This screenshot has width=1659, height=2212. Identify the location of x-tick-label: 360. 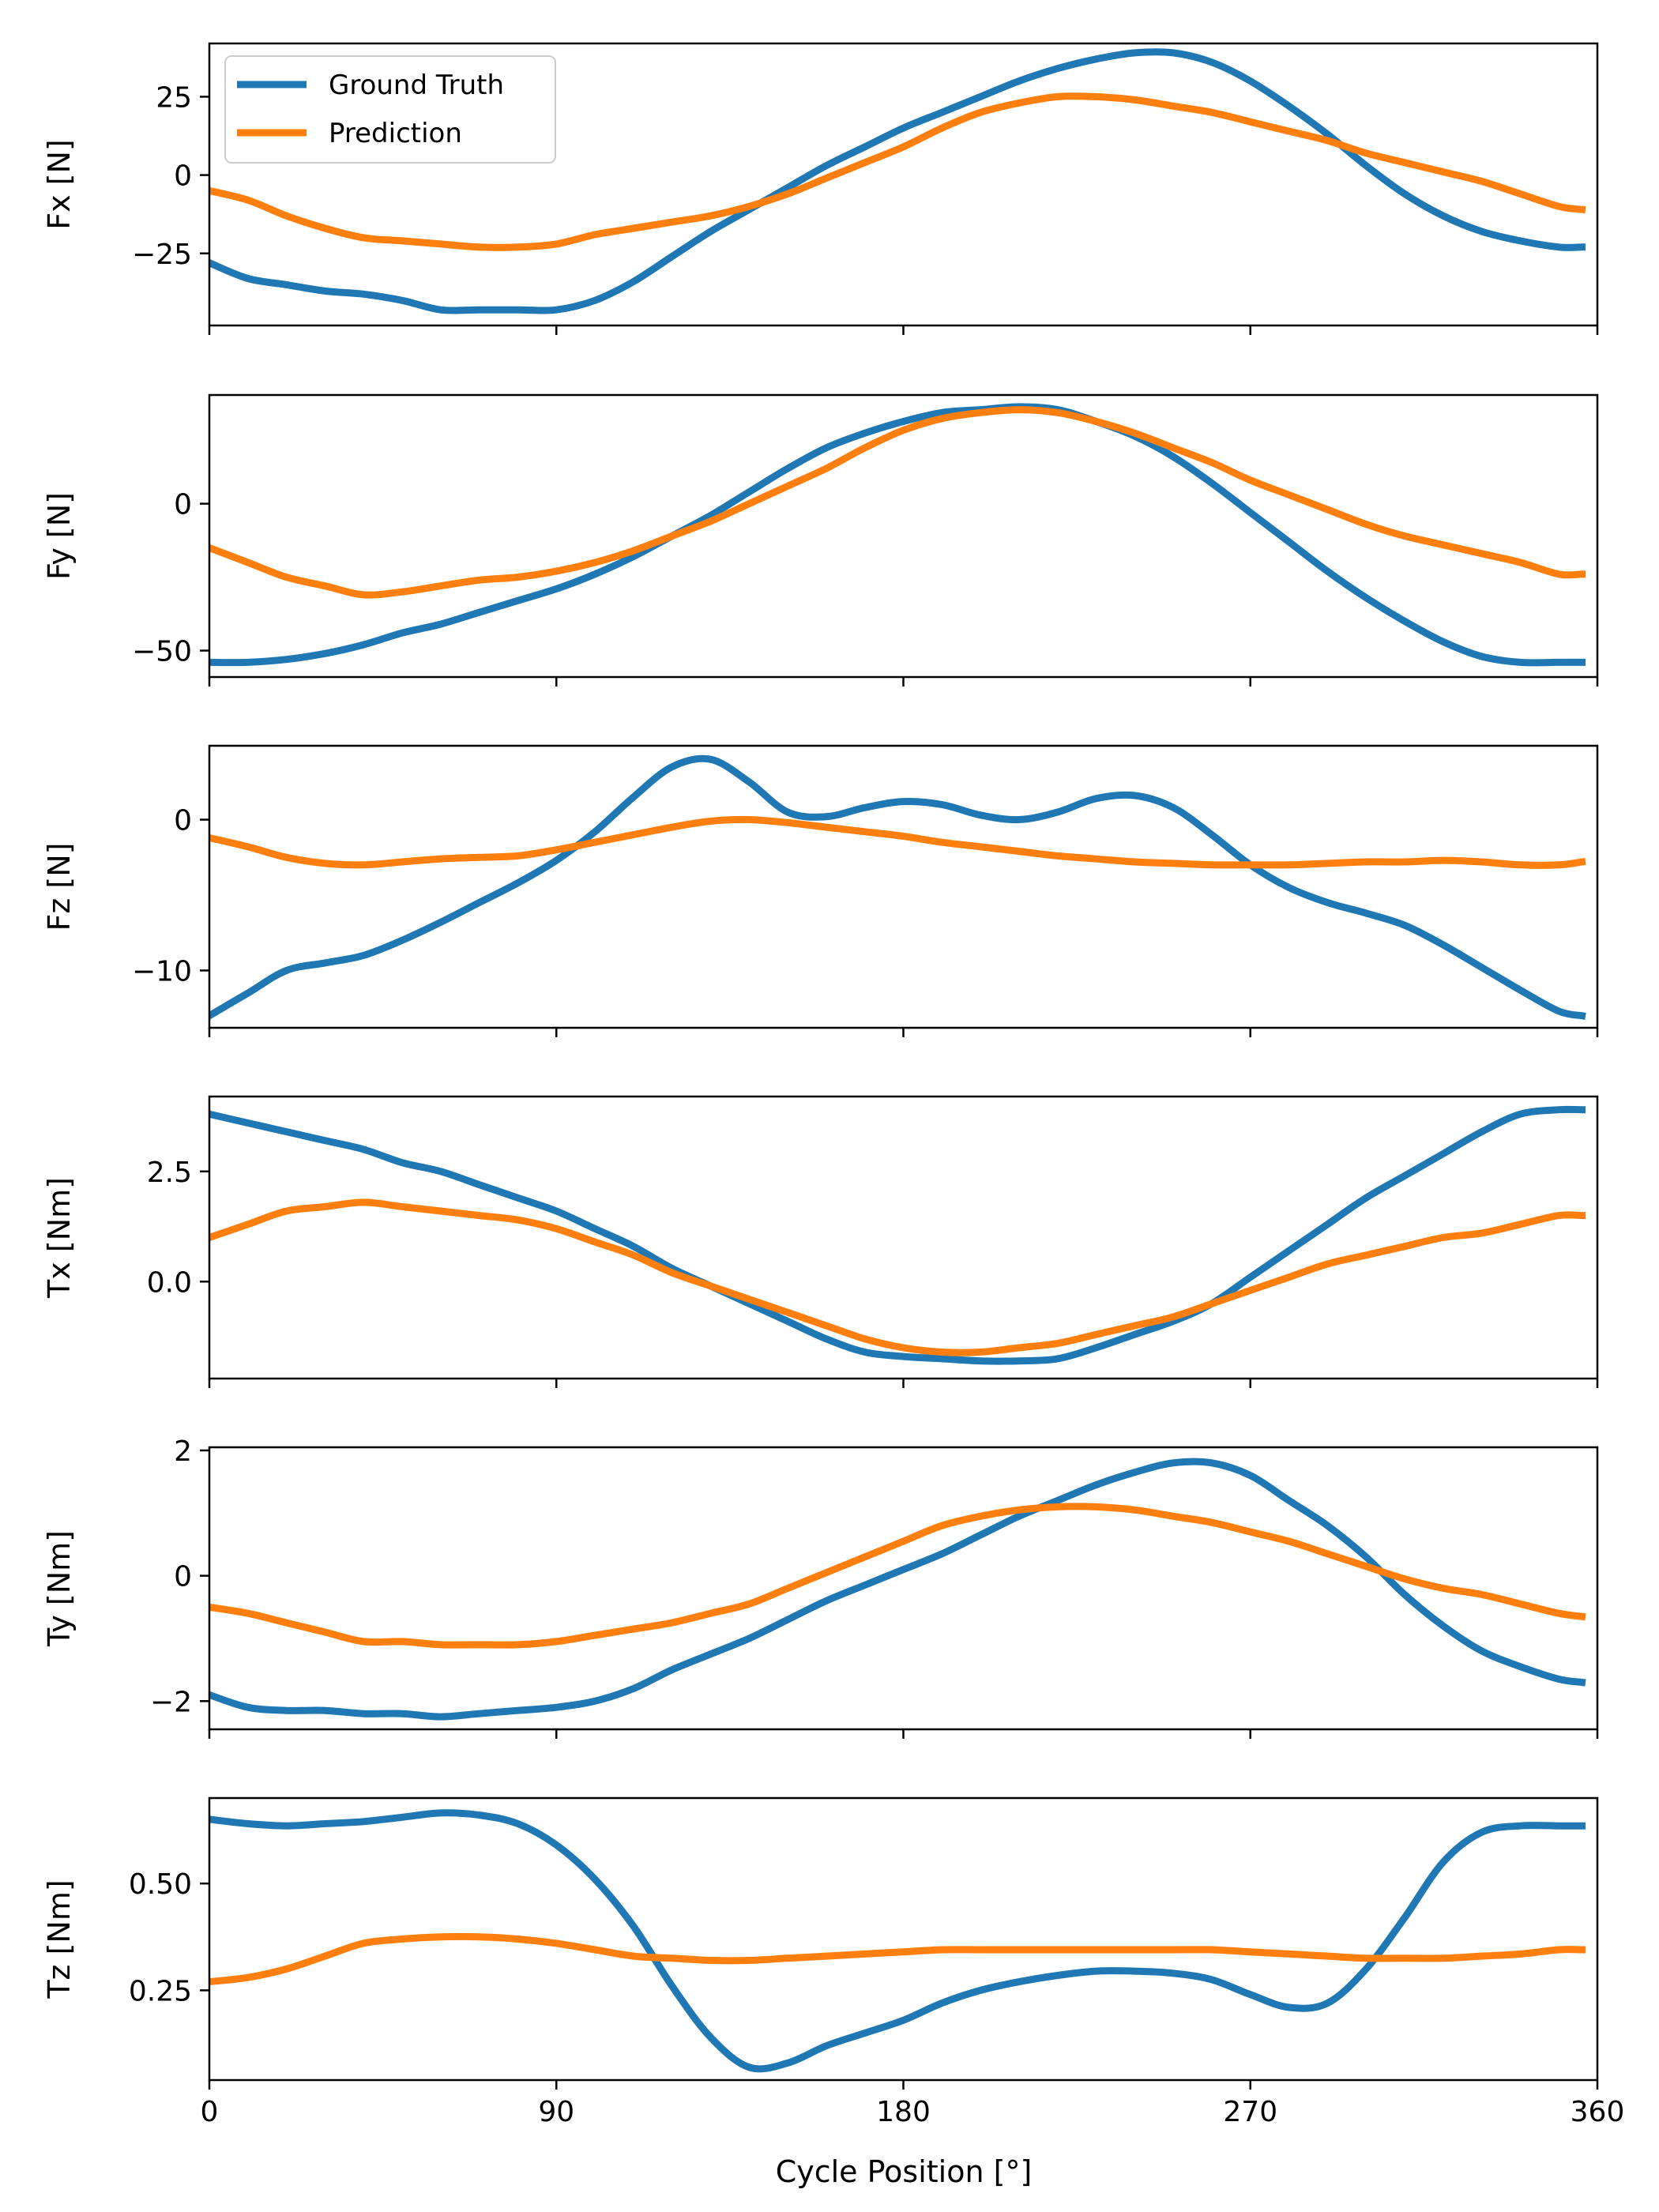
(1598, 2112).